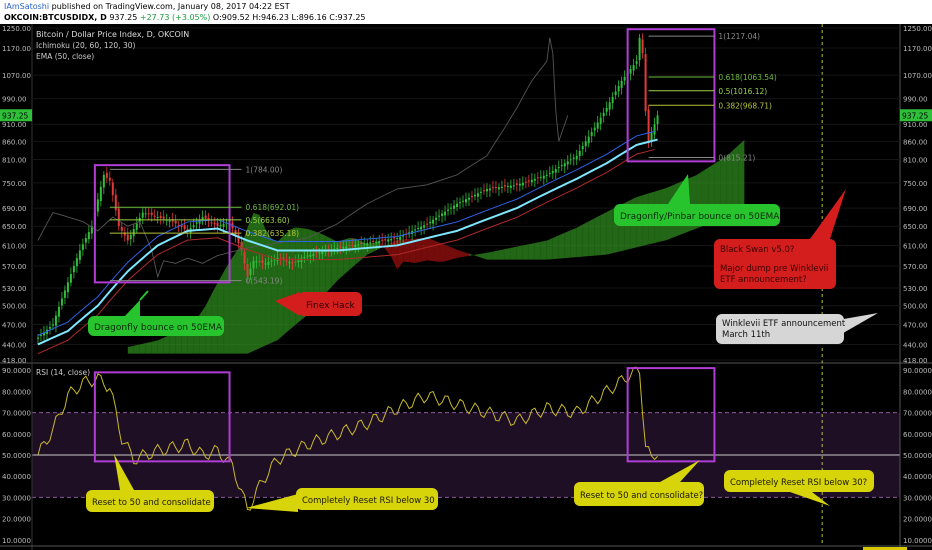  What do you see at coordinates (917, 414) in the screenshot?
I see `rsi-tick-right: 70.0000` at bounding box center [917, 414].